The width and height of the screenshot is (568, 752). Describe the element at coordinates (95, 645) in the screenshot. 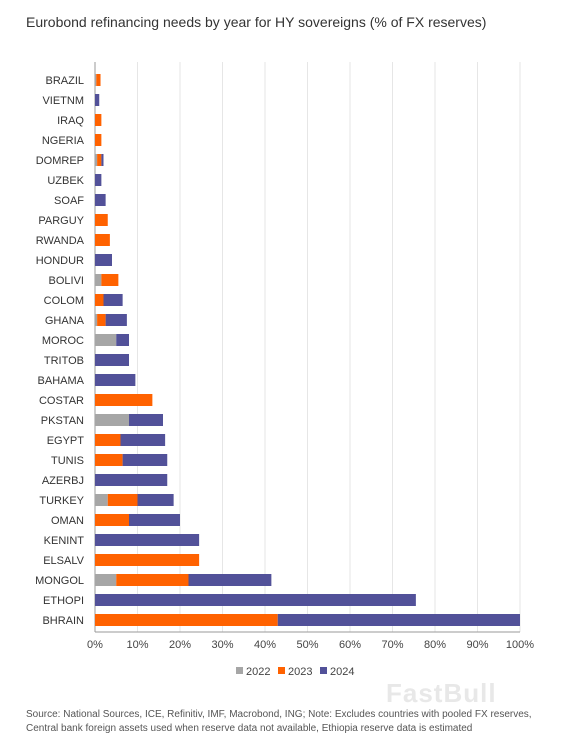

I see `x-tick-label: 0%` at that location.